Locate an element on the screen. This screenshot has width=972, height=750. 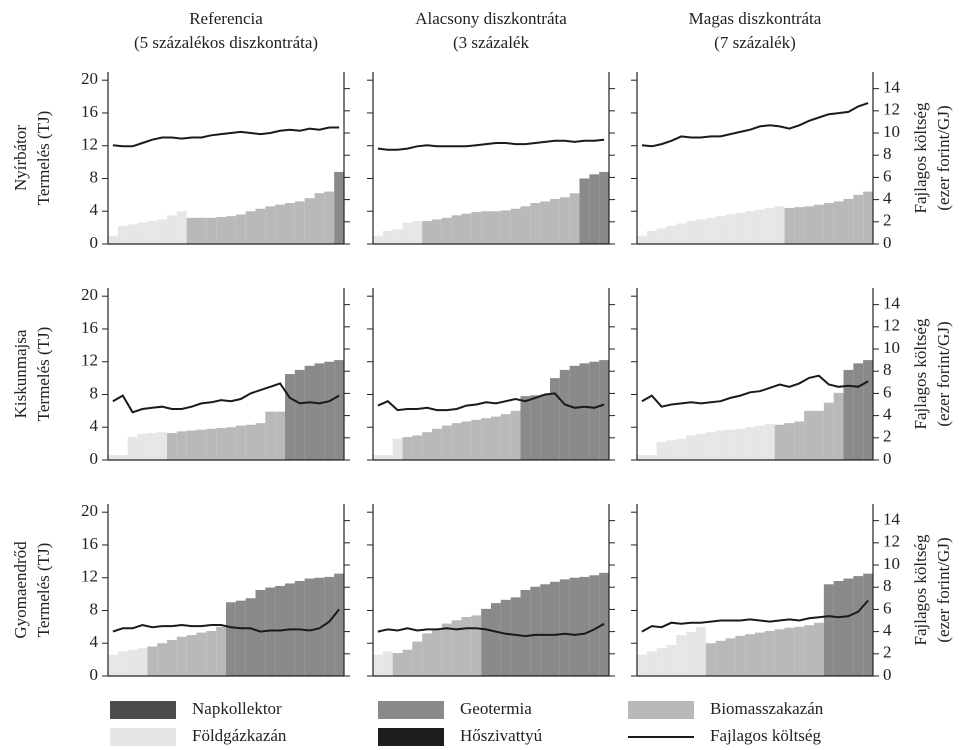
column-title: (5 százalékos diszkontráta) is located at coordinates (226, 42).